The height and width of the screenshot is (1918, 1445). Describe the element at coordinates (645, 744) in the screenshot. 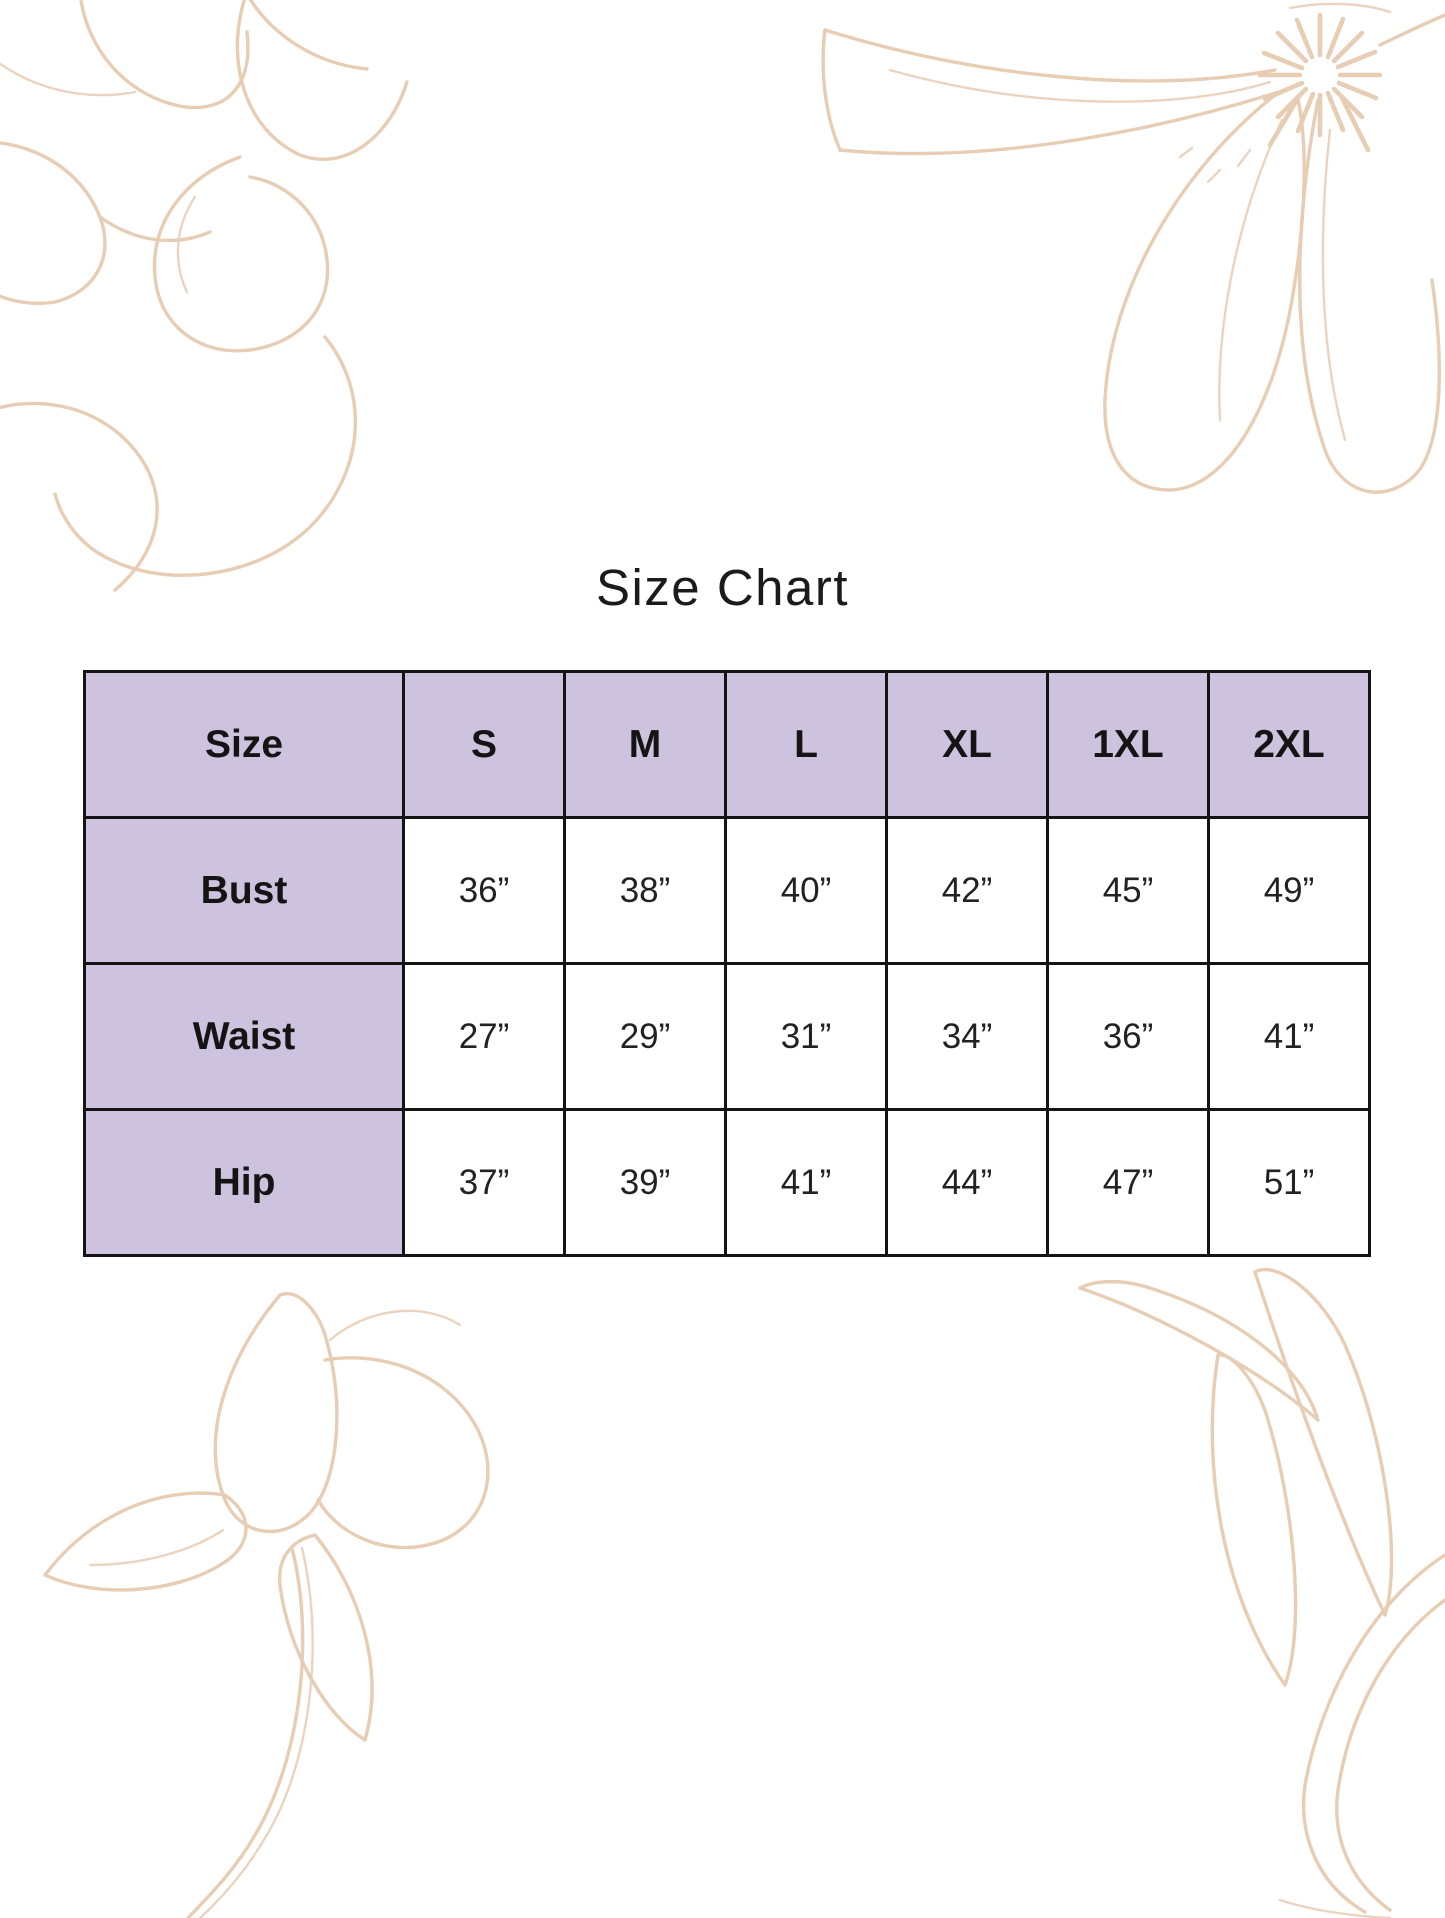

I see `column-header-m: M` at that location.